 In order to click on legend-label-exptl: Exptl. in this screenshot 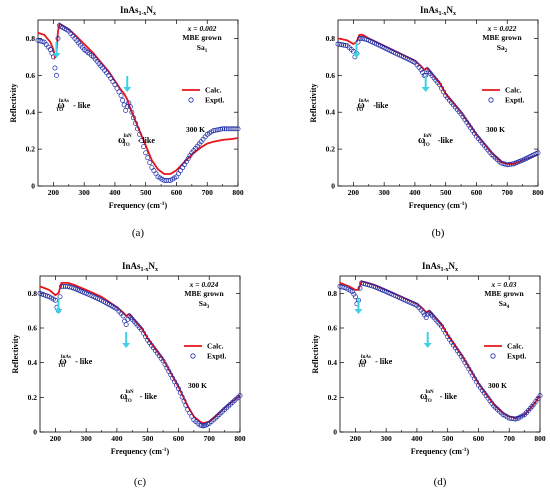, I will do `click(517, 356)`.